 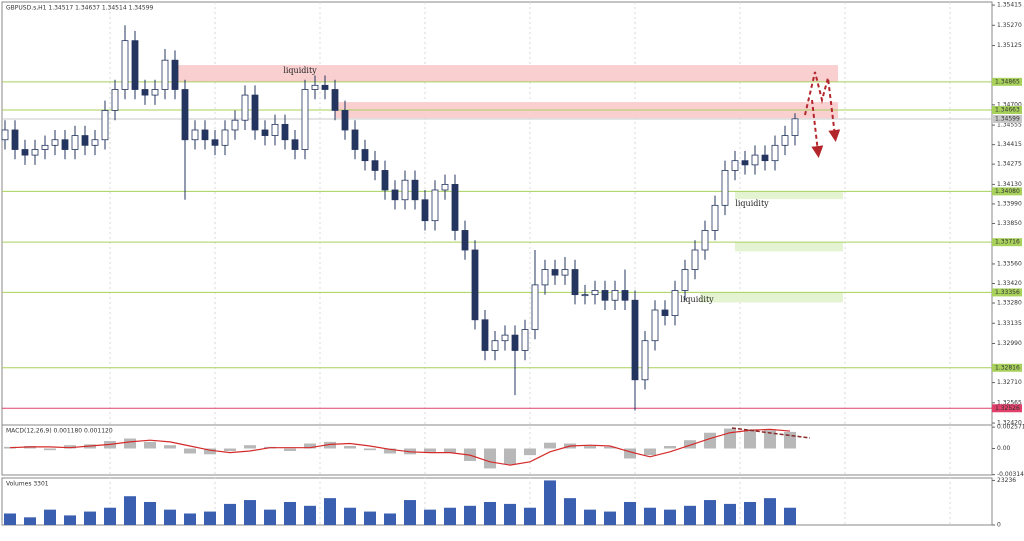 I want to click on annotation: liquidity, so click(x=300, y=70).